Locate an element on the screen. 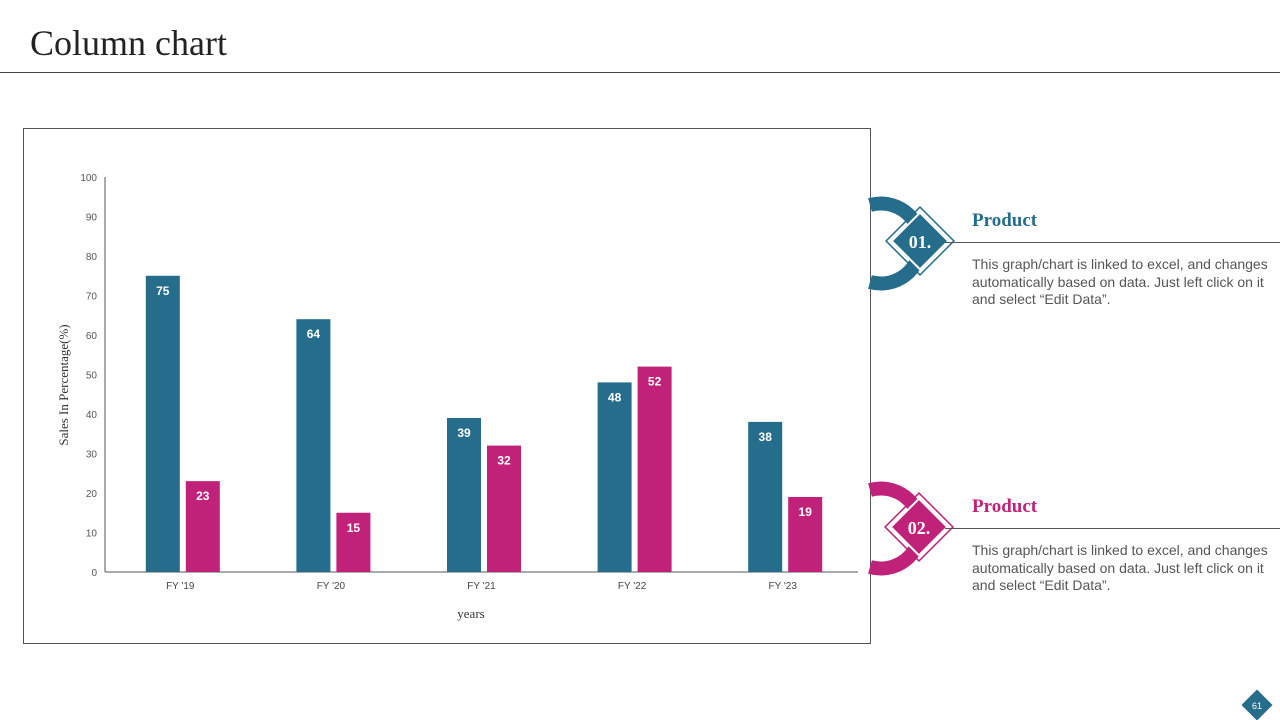 The height and width of the screenshot is (720, 1280). y-tick-label: 40 is located at coordinates (92, 415).